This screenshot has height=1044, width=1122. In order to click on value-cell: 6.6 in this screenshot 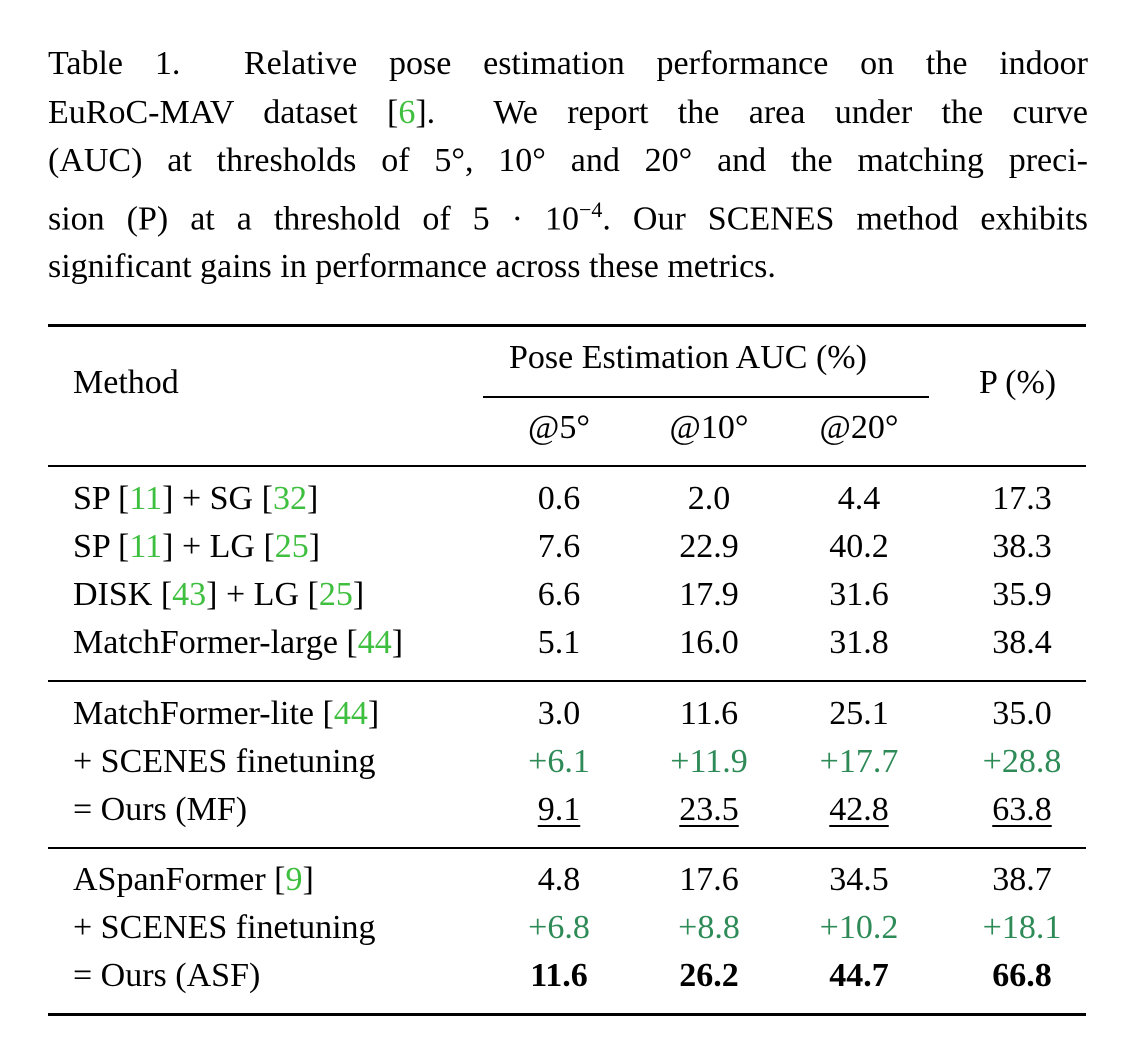, I will do `click(559, 594)`.